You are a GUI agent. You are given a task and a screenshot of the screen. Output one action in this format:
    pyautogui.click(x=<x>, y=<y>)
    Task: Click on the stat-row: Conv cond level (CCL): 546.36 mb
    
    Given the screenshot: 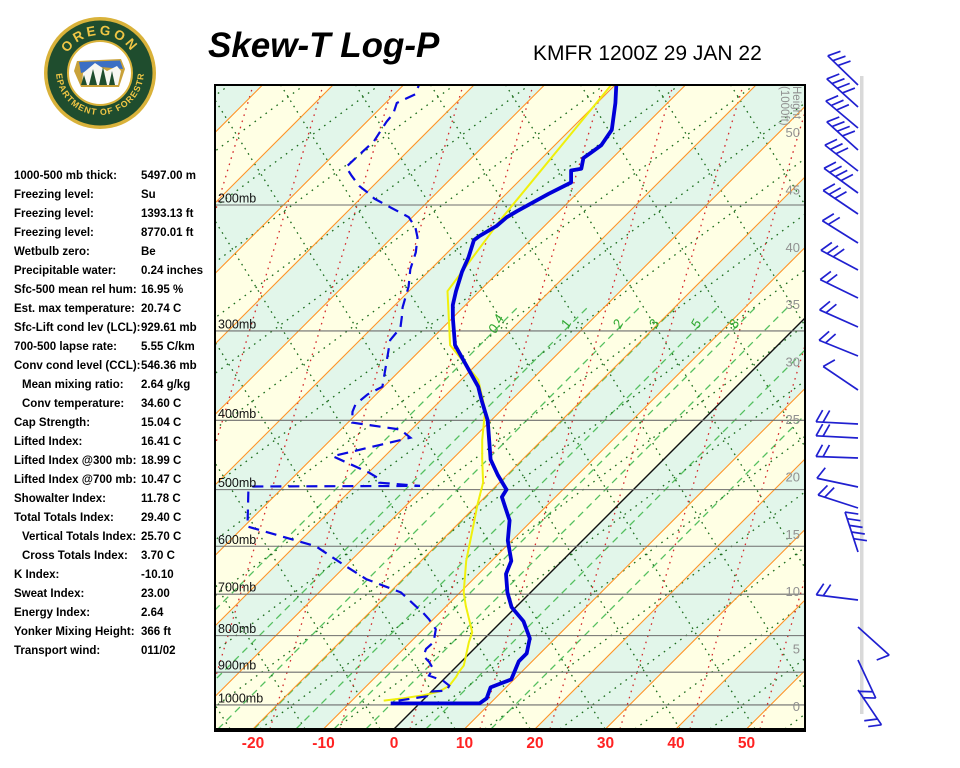 What is the action you would take?
    pyautogui.click(x=107, y=366)
    